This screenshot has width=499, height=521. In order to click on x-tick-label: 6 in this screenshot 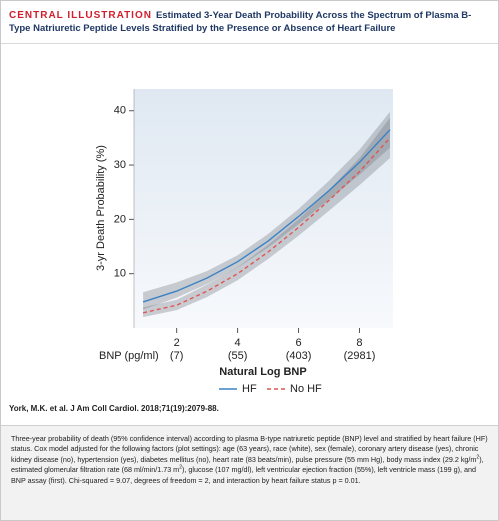, I will do `click(298, 343)`.